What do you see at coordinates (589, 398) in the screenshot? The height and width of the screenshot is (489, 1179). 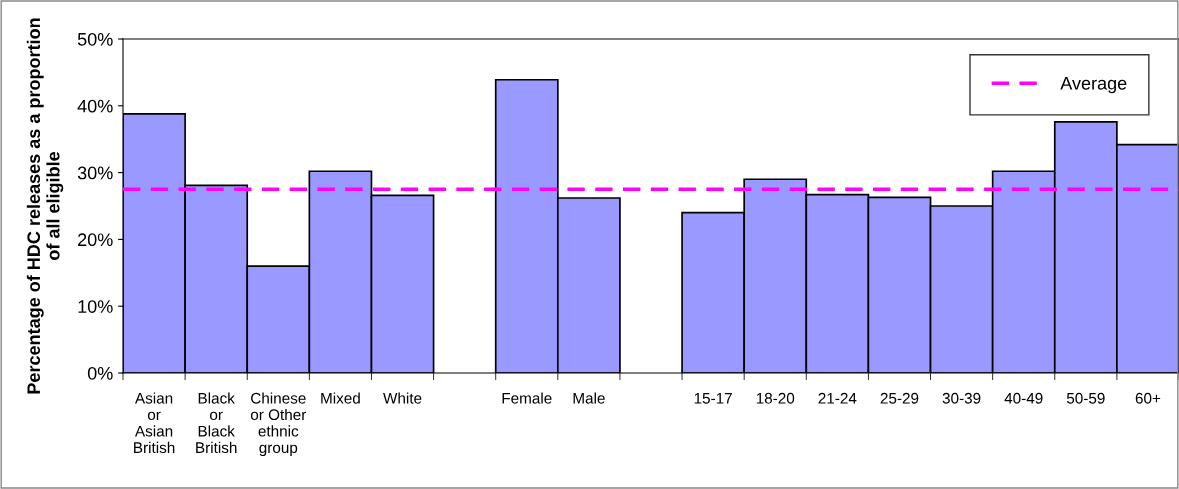 I see `x-tick-label: Male` at bounding box center [589, 398].